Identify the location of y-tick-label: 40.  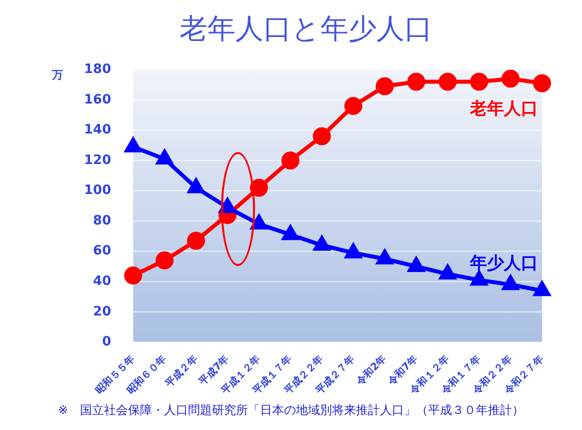
(102, 281).